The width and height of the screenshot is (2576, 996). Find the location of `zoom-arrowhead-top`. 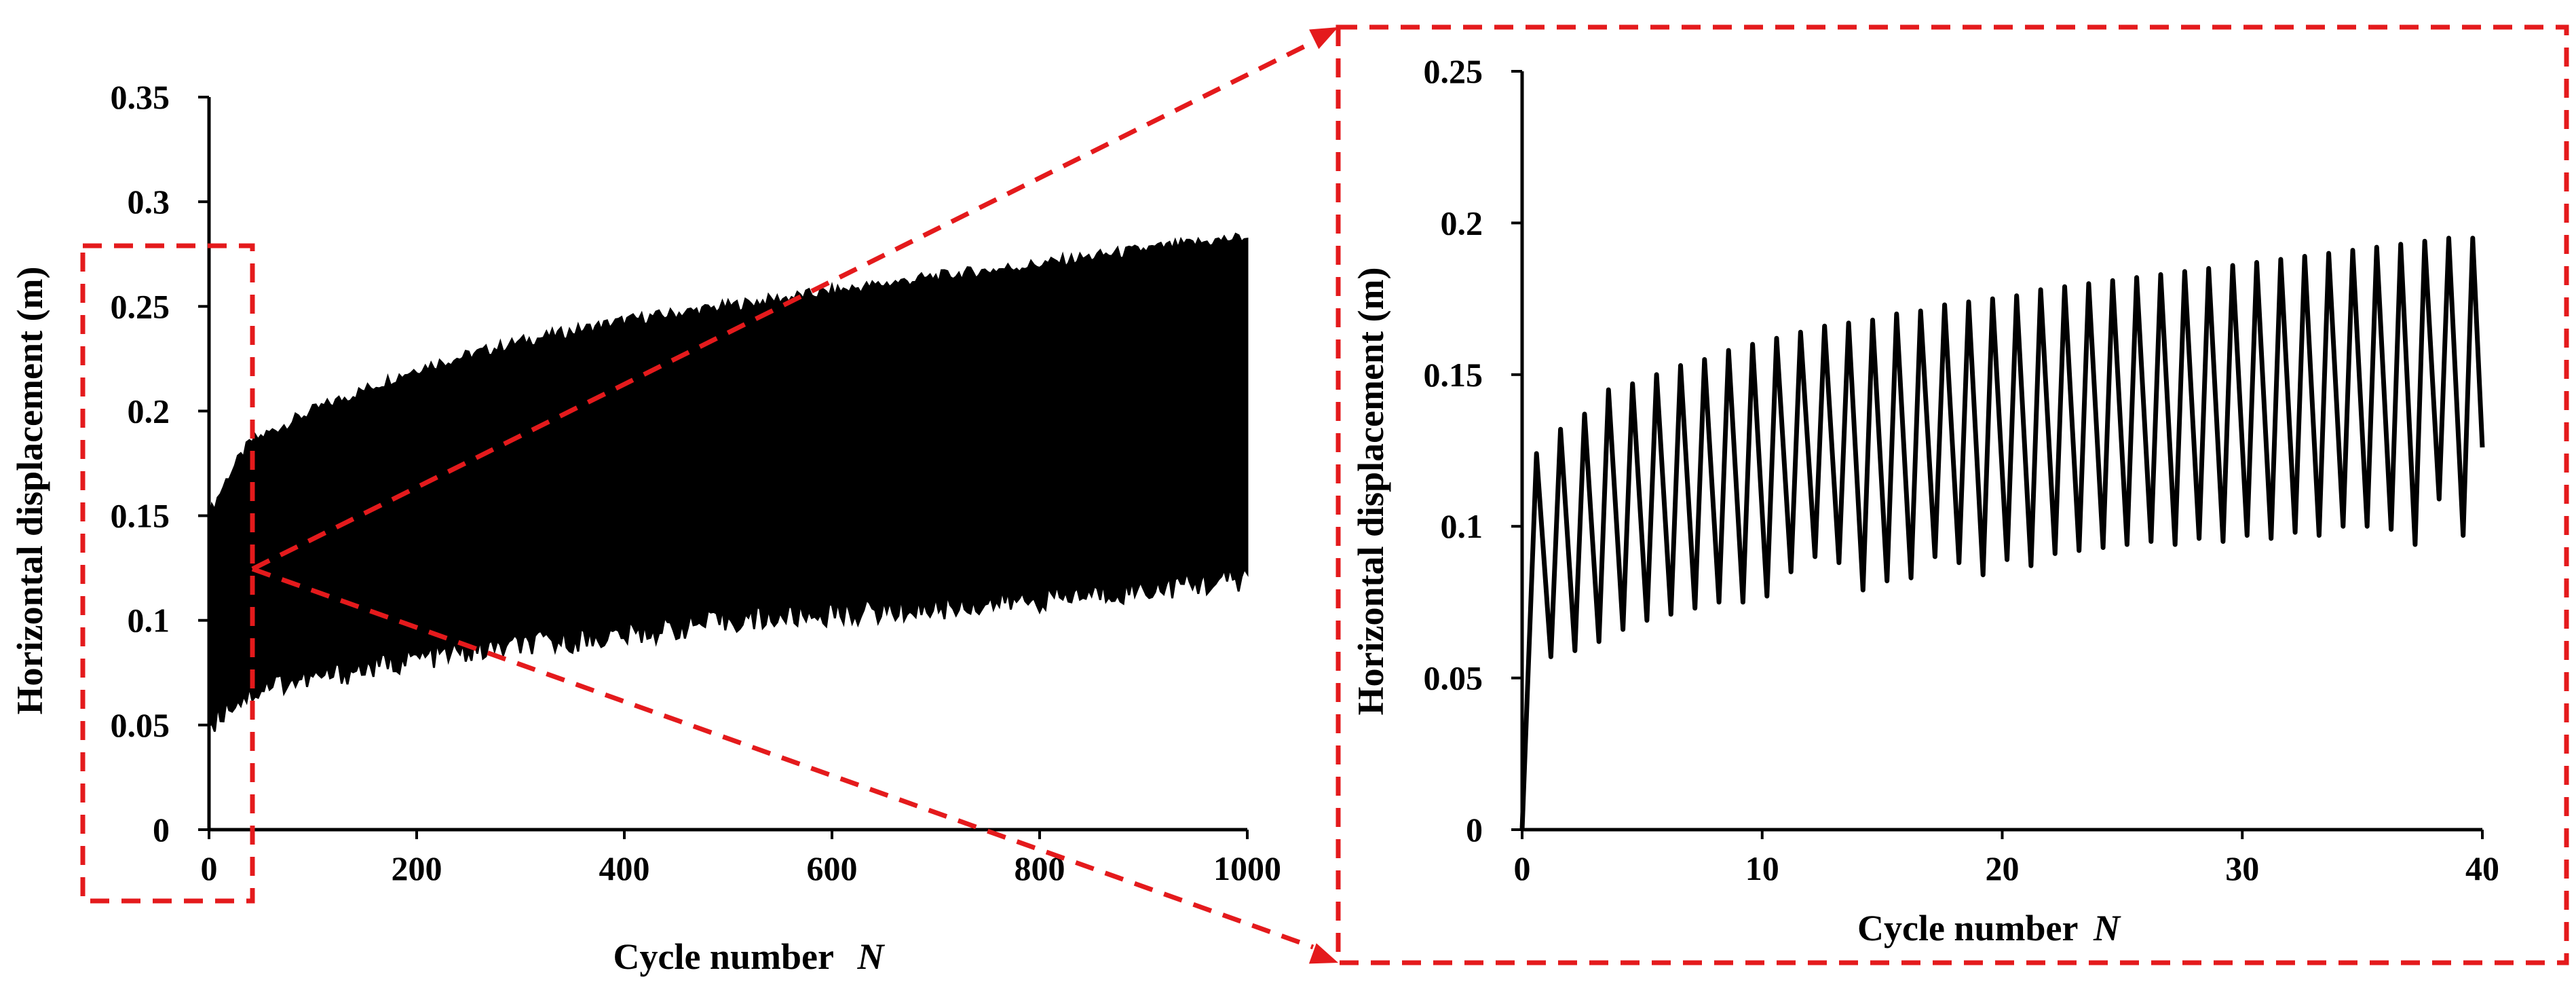

zoom-arrowhead-top is located at coordinates (1323, 38).